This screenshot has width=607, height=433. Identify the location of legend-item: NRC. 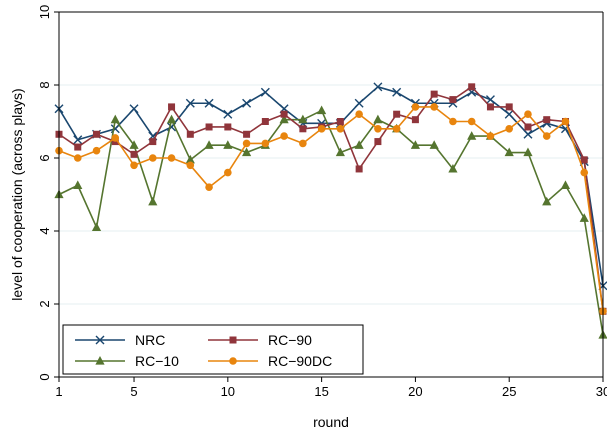
(120, 340).